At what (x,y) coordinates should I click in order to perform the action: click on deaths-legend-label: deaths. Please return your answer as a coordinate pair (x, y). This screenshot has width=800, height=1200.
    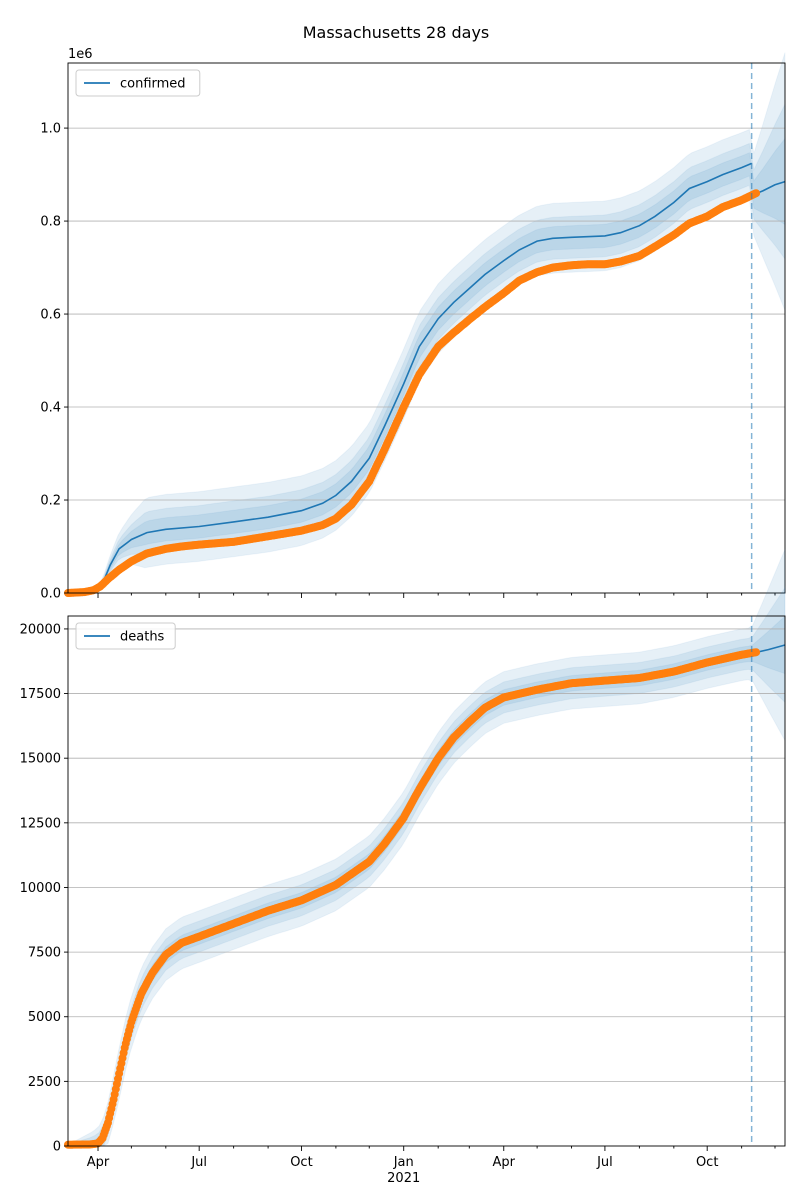
    Looking at the image, I should click on (142, 637).